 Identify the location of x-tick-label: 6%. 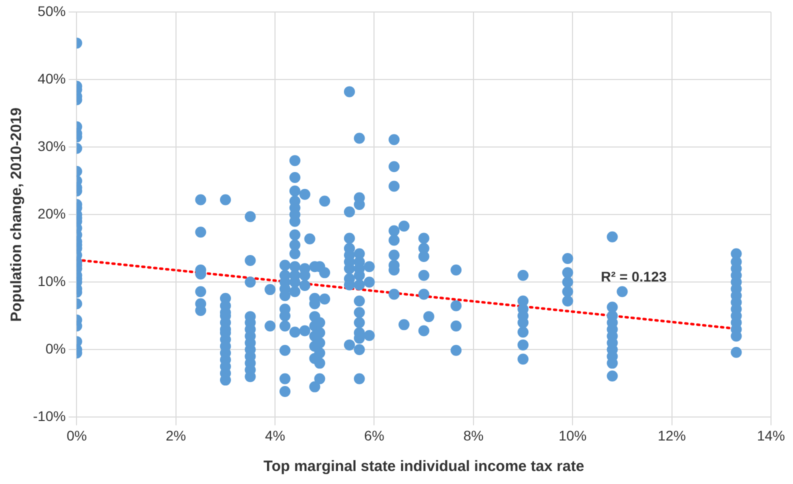
(374, 435).